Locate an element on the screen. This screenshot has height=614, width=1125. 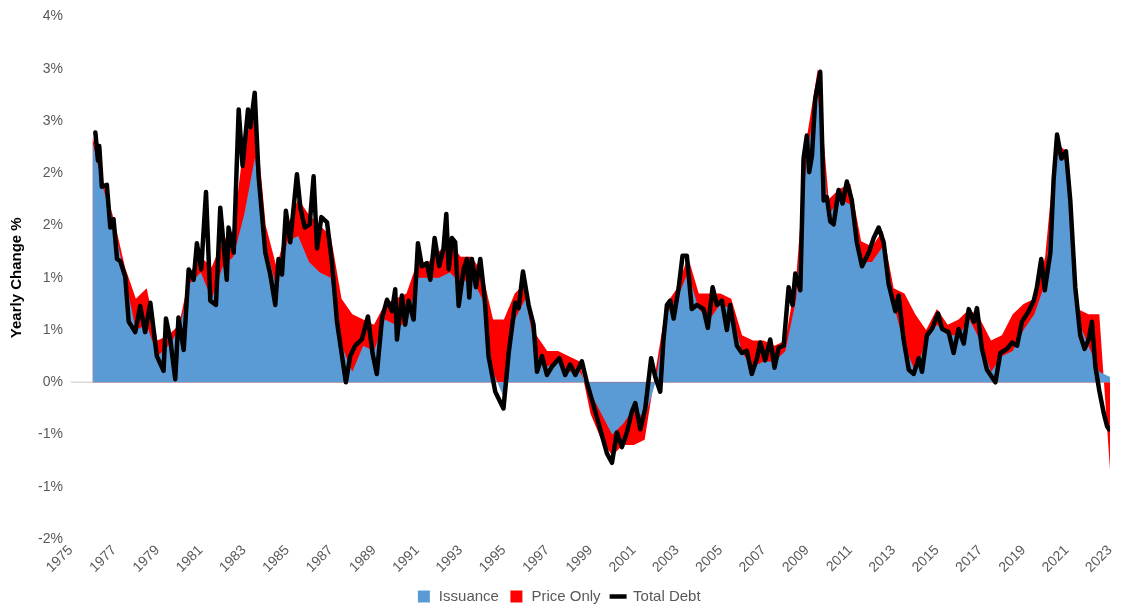
legend-label: Total Debt is located at coordinates (667, 595).